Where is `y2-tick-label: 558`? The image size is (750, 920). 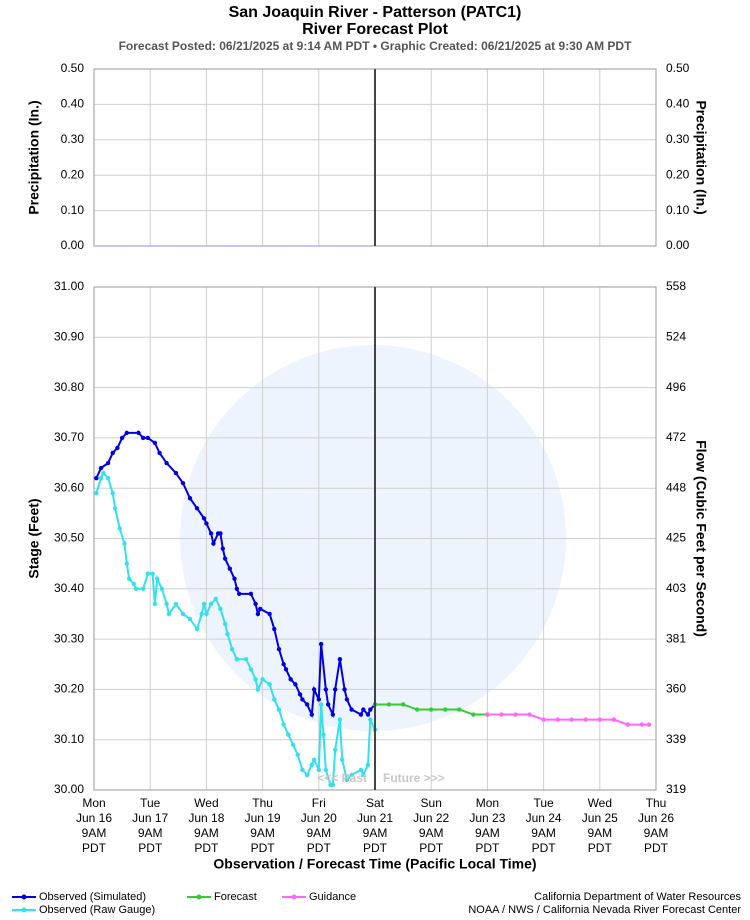
y2-tick-label: 558 is located at coordinates (676, 286).